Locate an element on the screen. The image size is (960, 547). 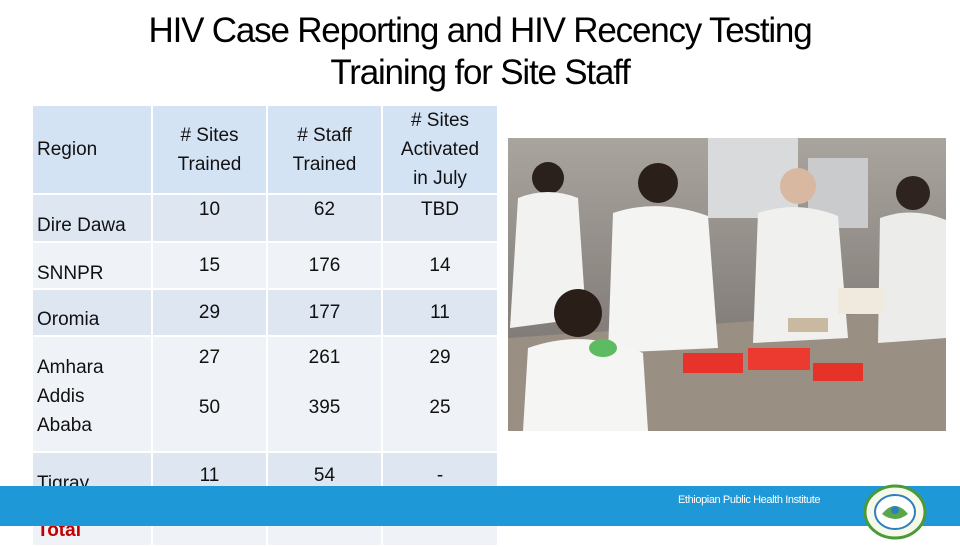
table-row: Dire Dawa 10 62 TBD is located at coordinates (265, 218).